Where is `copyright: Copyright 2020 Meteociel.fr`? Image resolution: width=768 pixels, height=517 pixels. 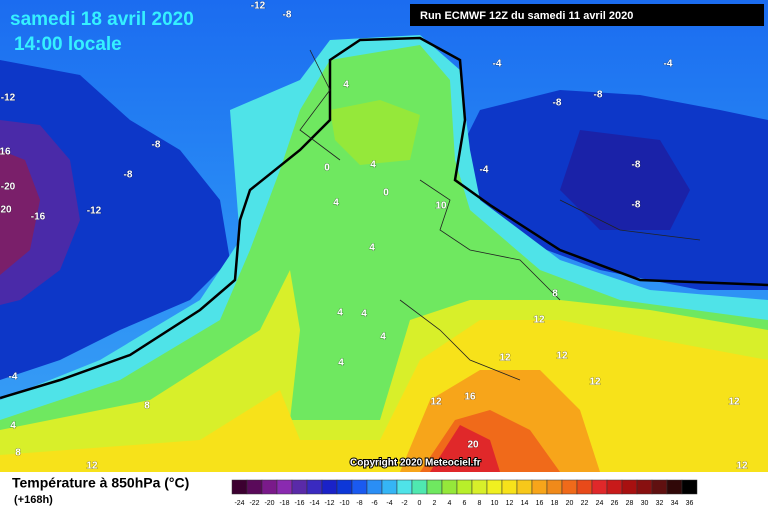 copyright: Copyright 2020 Meteociel.fr is located at coordinates (415, 463).